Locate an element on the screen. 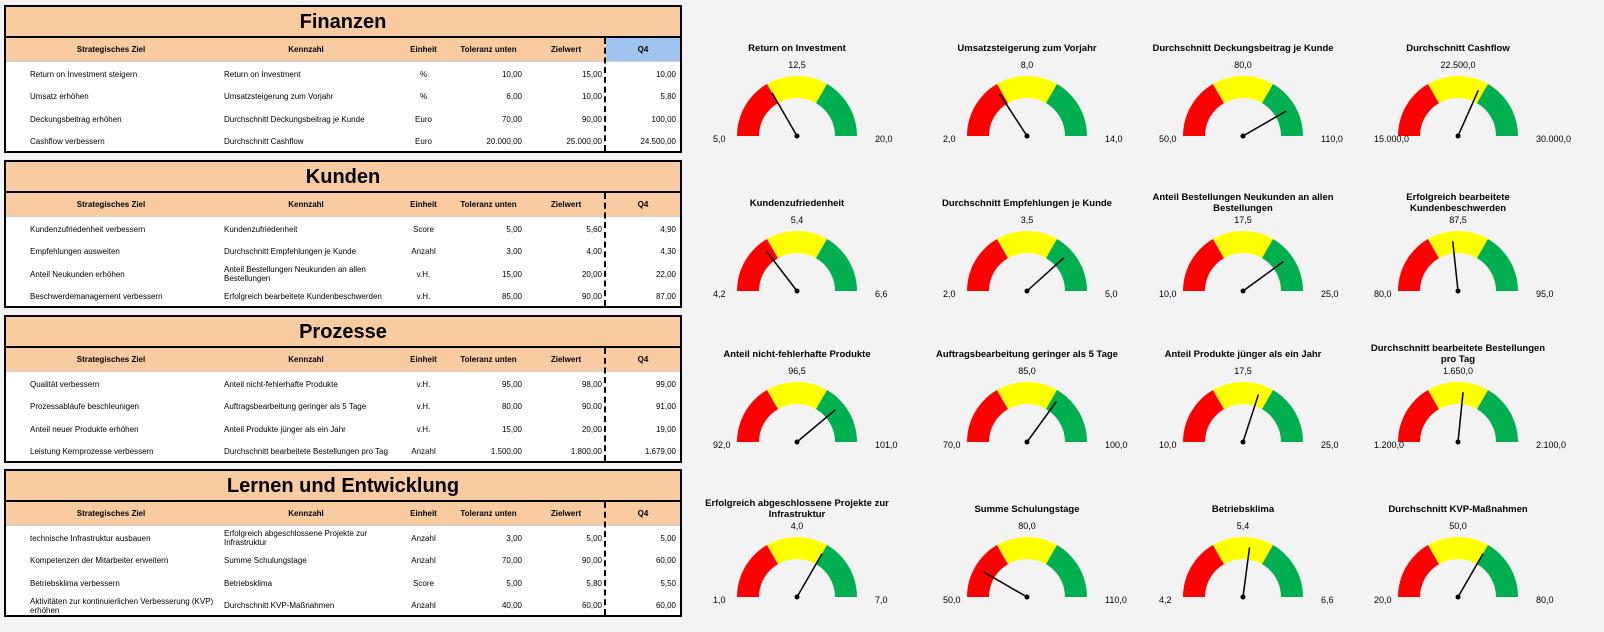 This screenshot has height=632, width=1604. table-cell: Kundenzufriedenheit is located at coordinates (261, 229).